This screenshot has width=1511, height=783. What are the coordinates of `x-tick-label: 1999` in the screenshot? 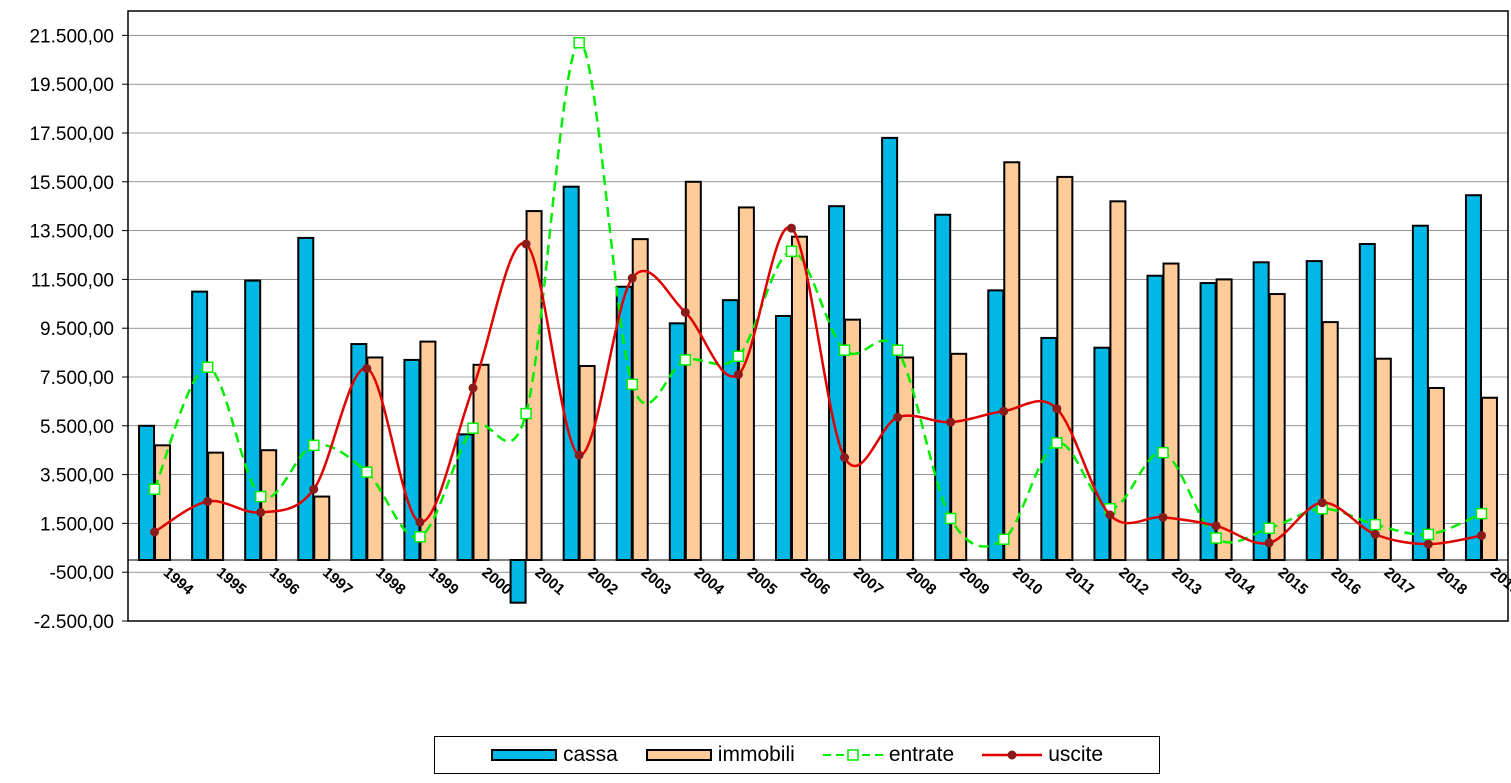 It's located at (443, 581).